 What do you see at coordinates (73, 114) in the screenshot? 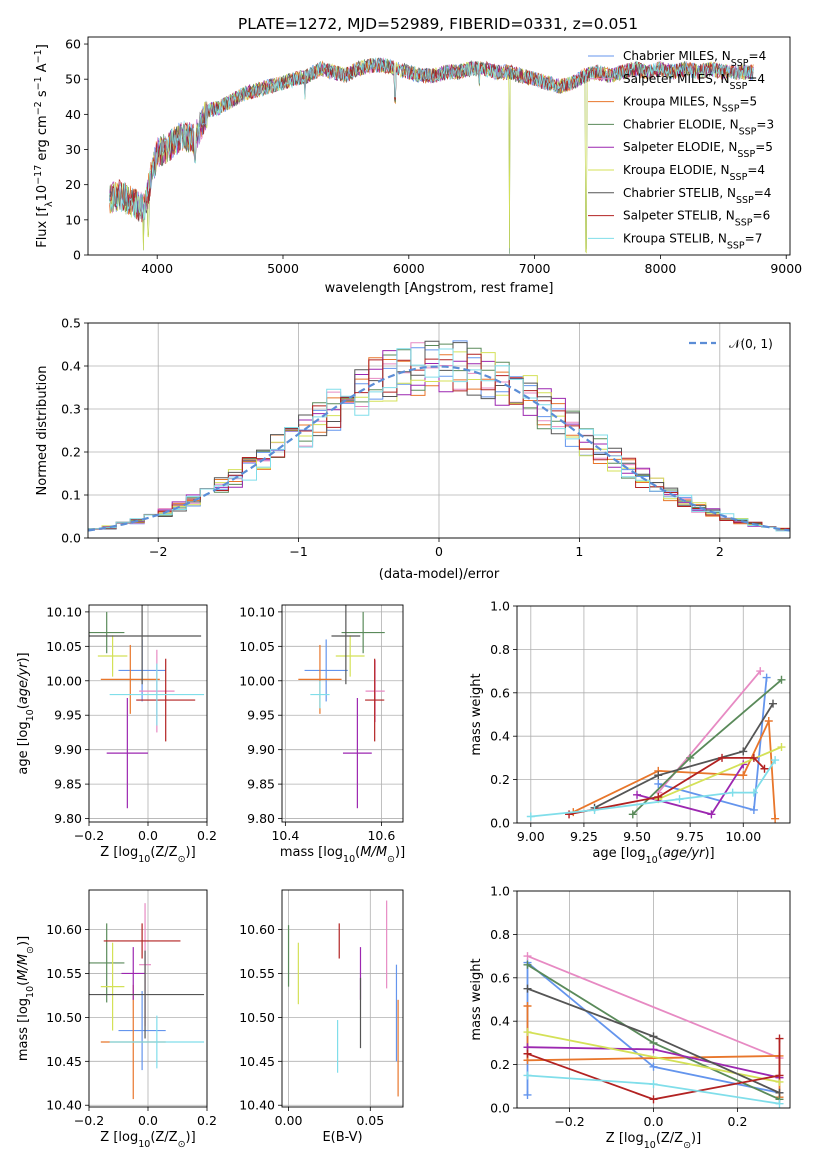
I see `y-tick-label: 40` at bounding box center [73, 114].